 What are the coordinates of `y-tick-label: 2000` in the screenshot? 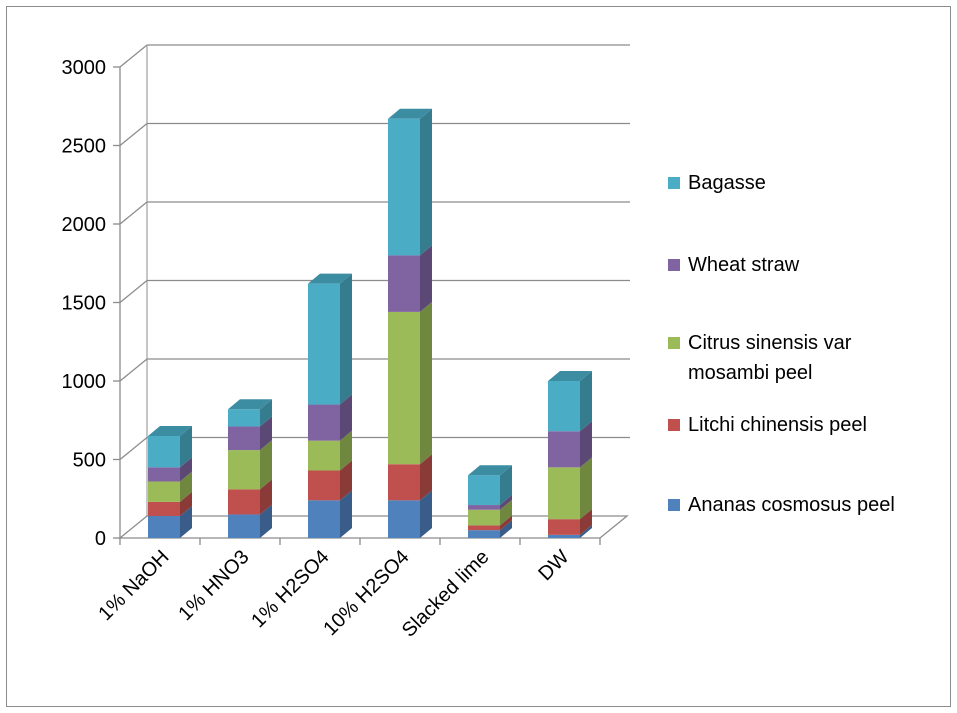 It's located at (84, 225).